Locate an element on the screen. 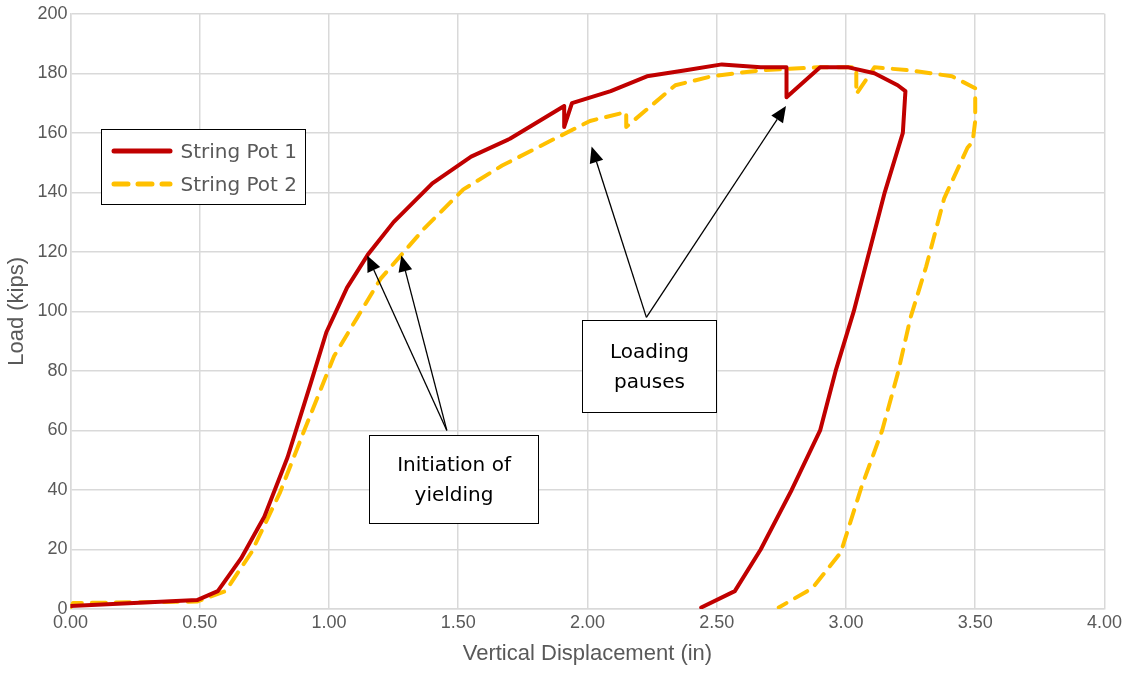 The width and height of the screenshot is (1125, 675). legend-label: String Pot 1 is located at coordinates (239, 150).